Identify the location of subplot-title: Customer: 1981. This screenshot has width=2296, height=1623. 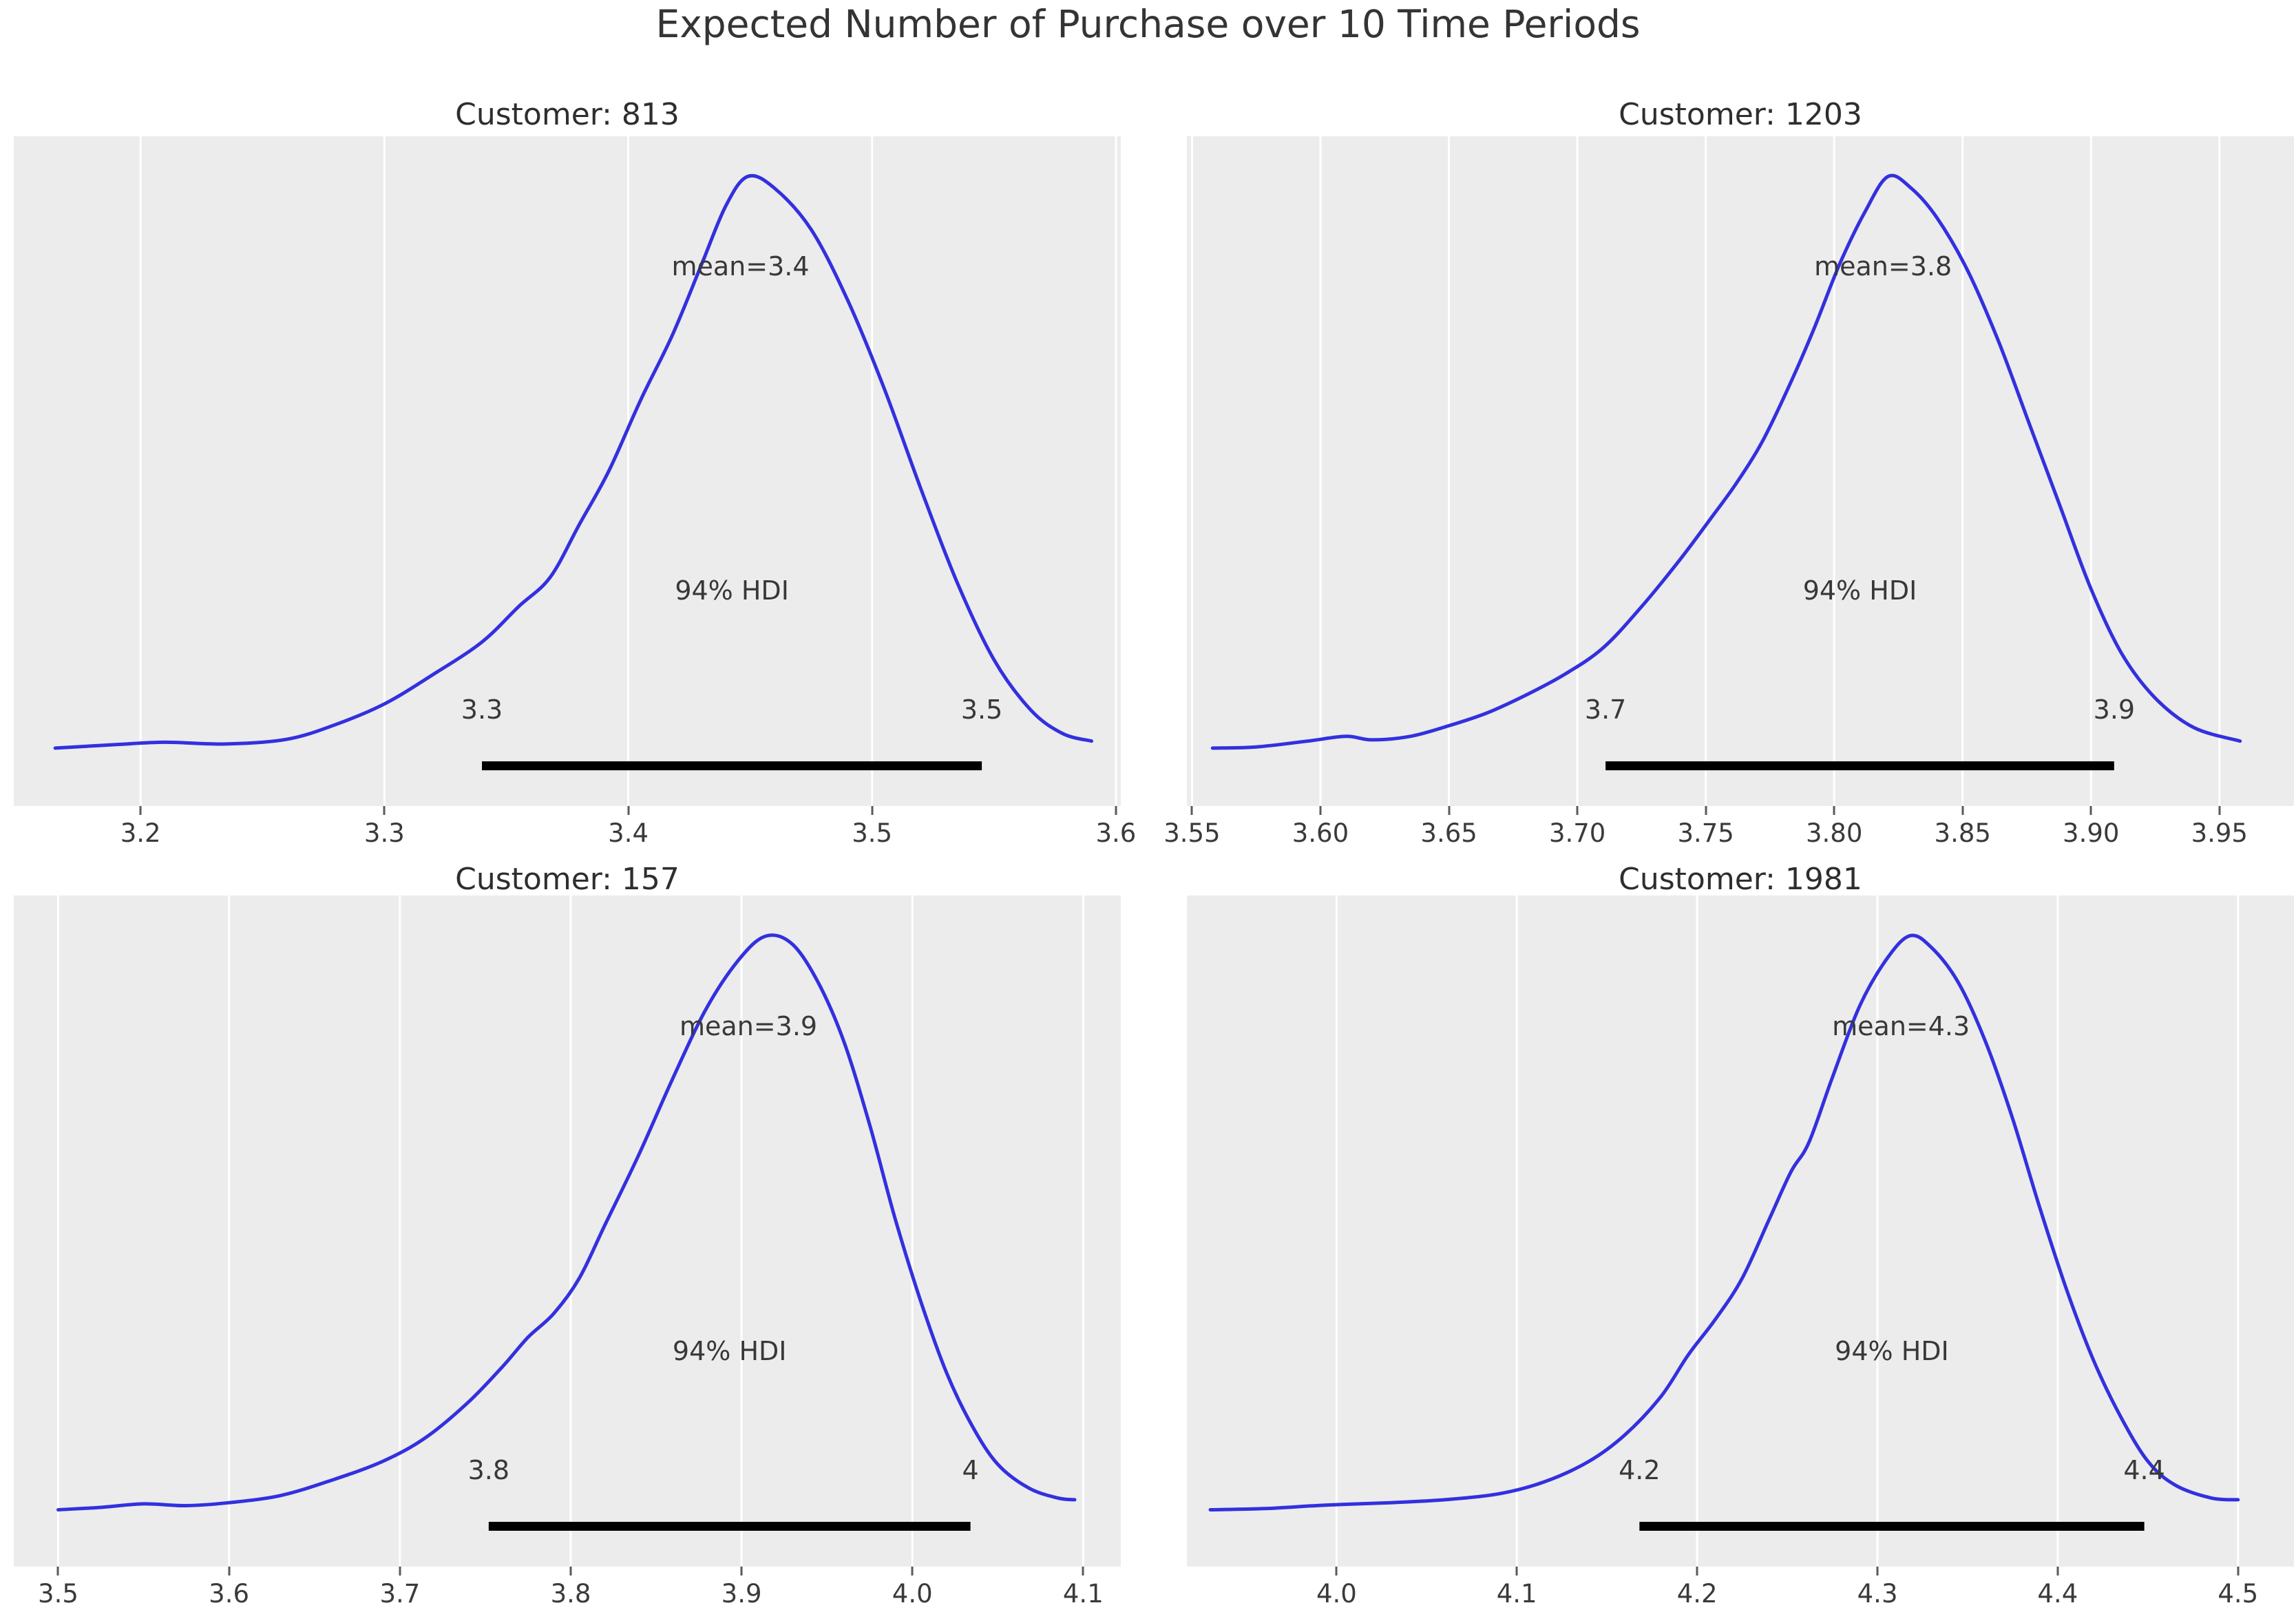
(1740, 879).